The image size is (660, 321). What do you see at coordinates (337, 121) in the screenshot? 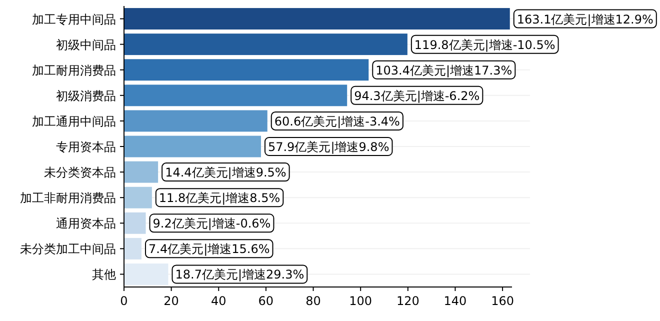
I see `data-label: 60.6亿美元|增速-3.4%` at bounding box center [337, 121].